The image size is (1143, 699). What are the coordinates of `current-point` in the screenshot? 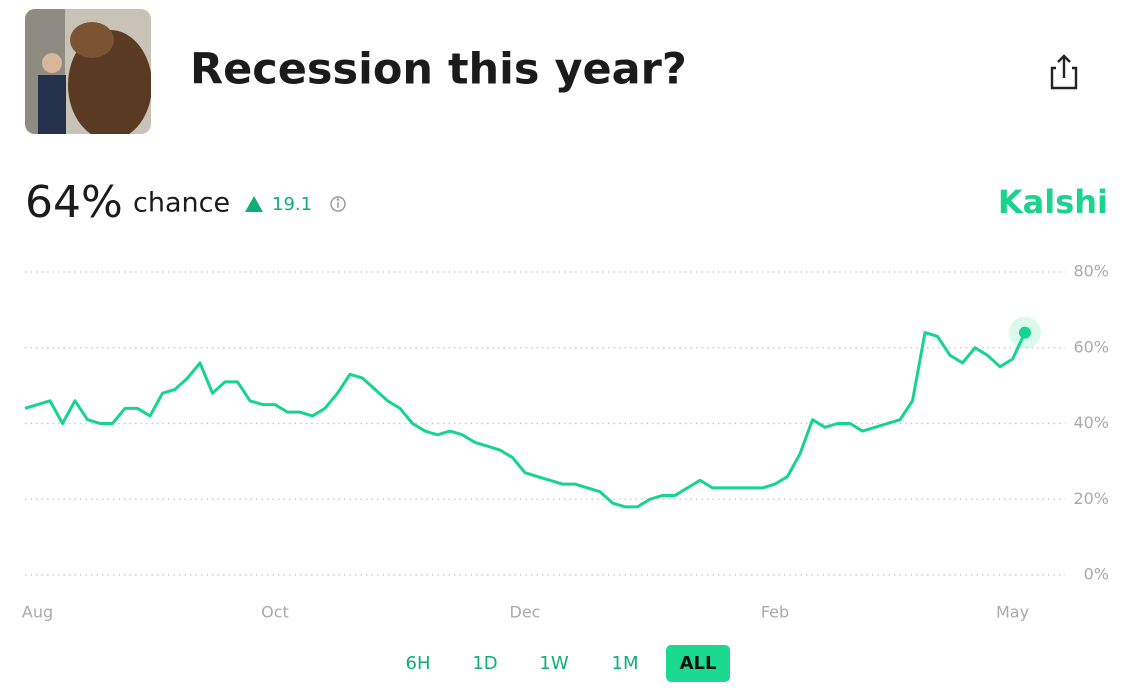 It's located at (1025, 332).